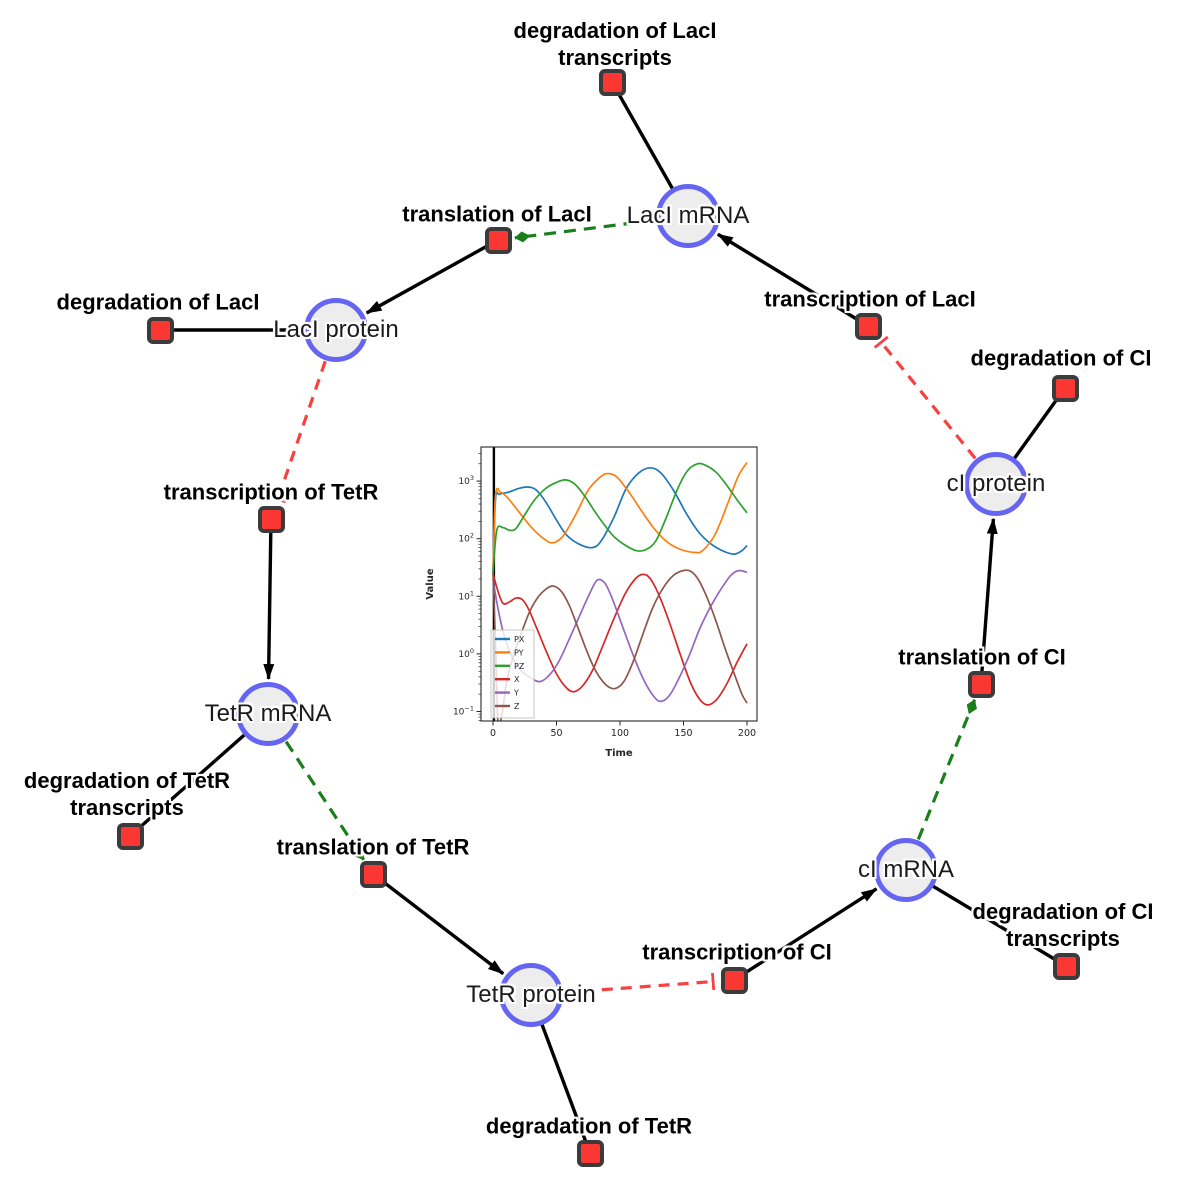 The height and width of the screenshot is (1200, 1189). Describe the element at coordinates (556, 733) in the screenshot. I see `x-tick-label: 50` at that location.